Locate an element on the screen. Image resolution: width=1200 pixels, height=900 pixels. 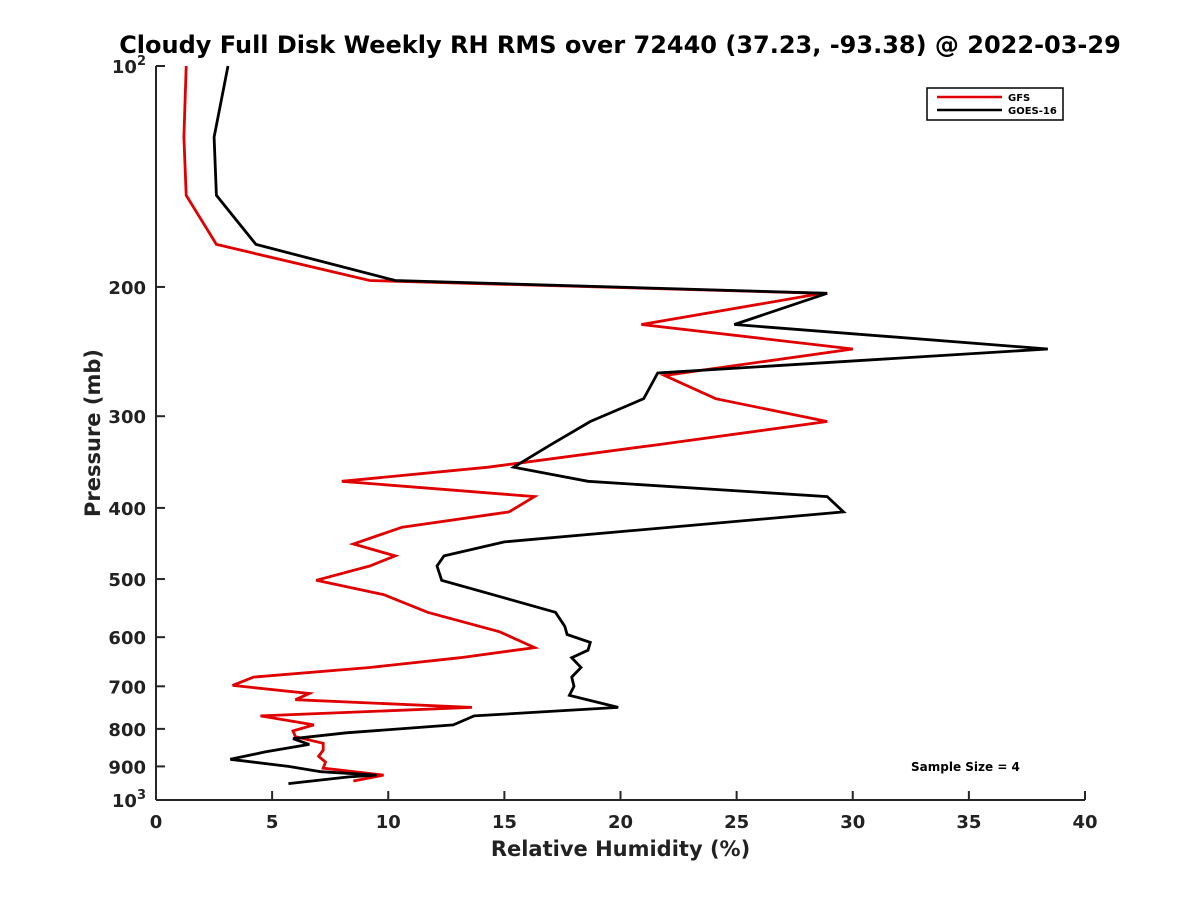
y-tick-label: 700 is located at coordinates (127, 687).